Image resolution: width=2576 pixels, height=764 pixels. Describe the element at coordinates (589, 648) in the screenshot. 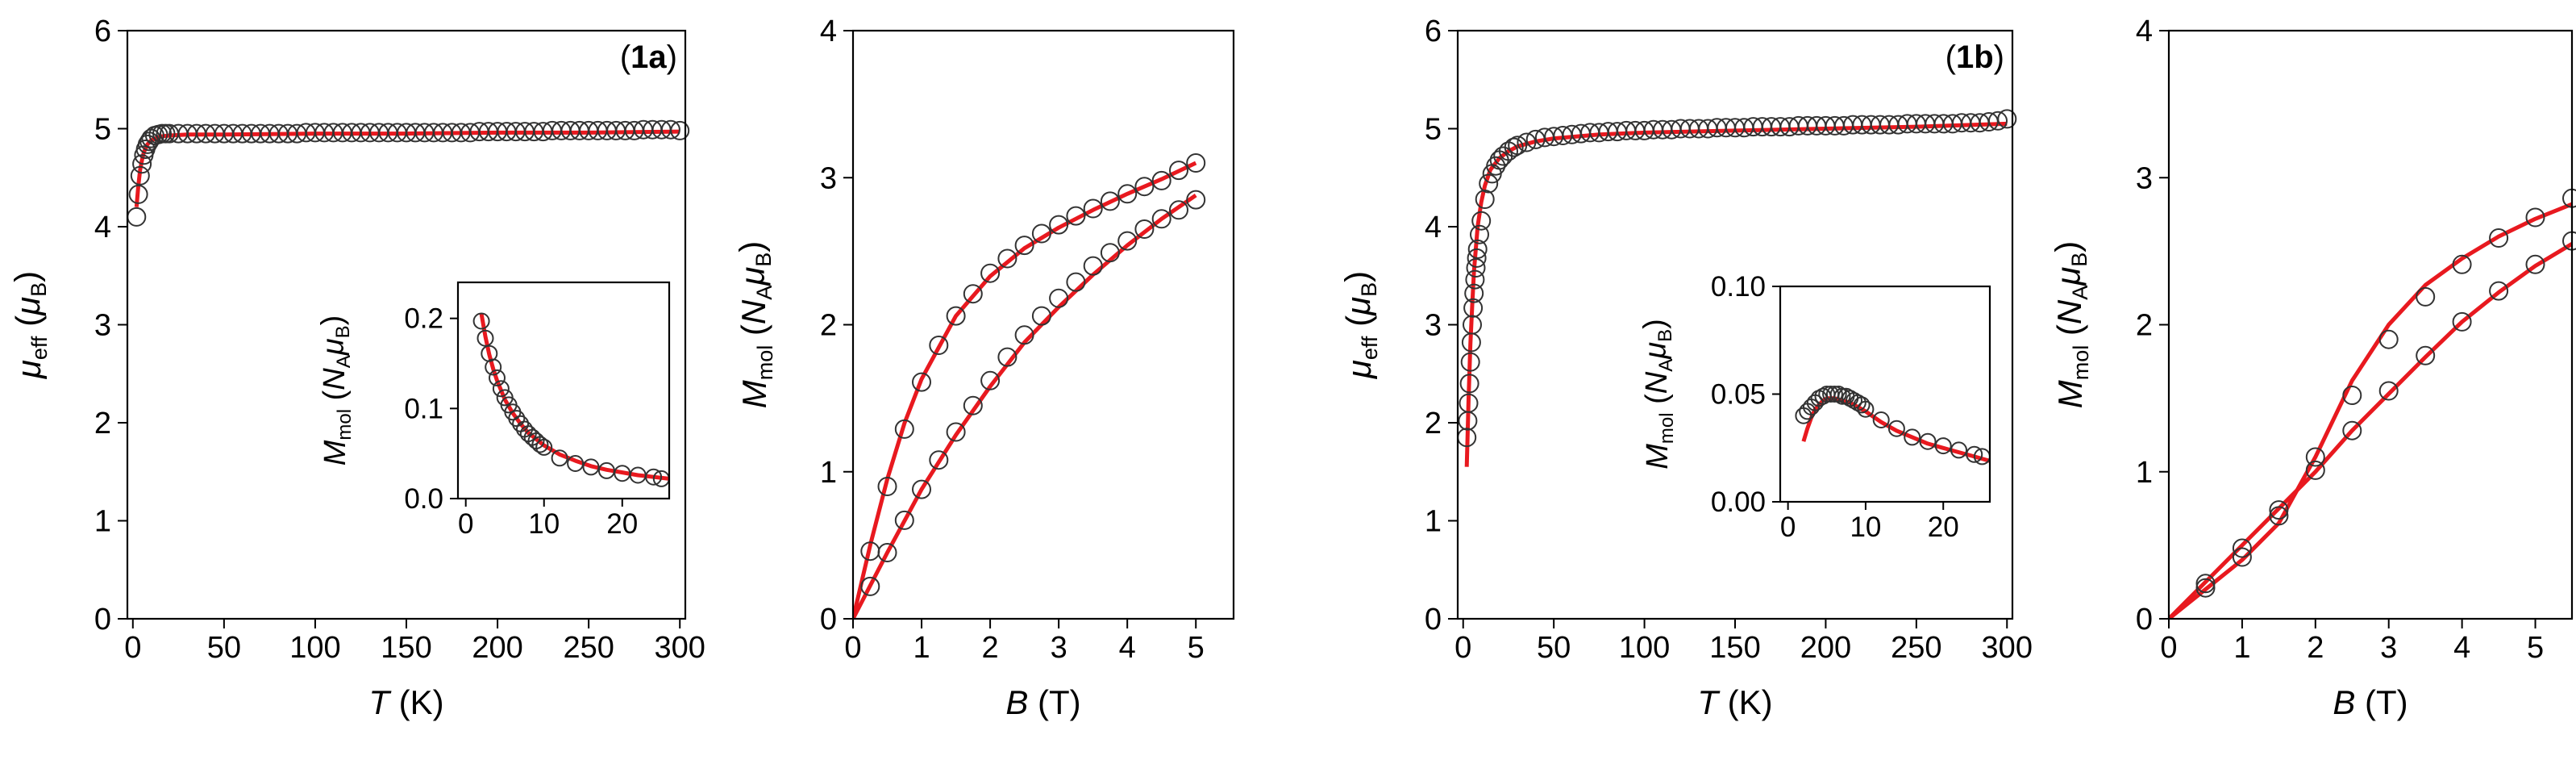

I see `p1-xtick-label: 250` at that location.